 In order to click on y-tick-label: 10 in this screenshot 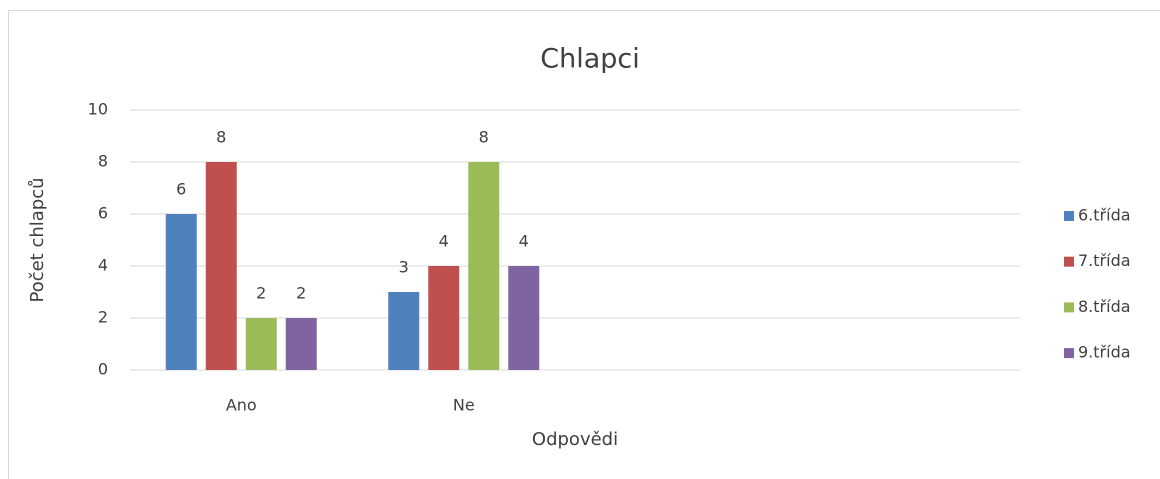, I will do `click(98, 109)`.